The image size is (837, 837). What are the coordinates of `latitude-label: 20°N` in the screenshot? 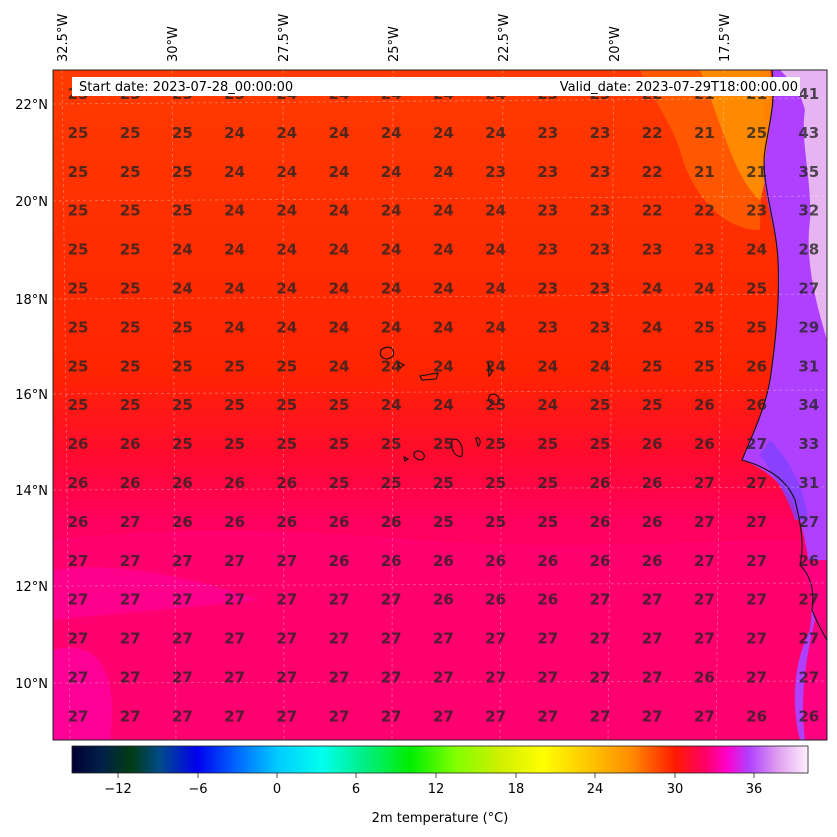 It's located at (31, 202).